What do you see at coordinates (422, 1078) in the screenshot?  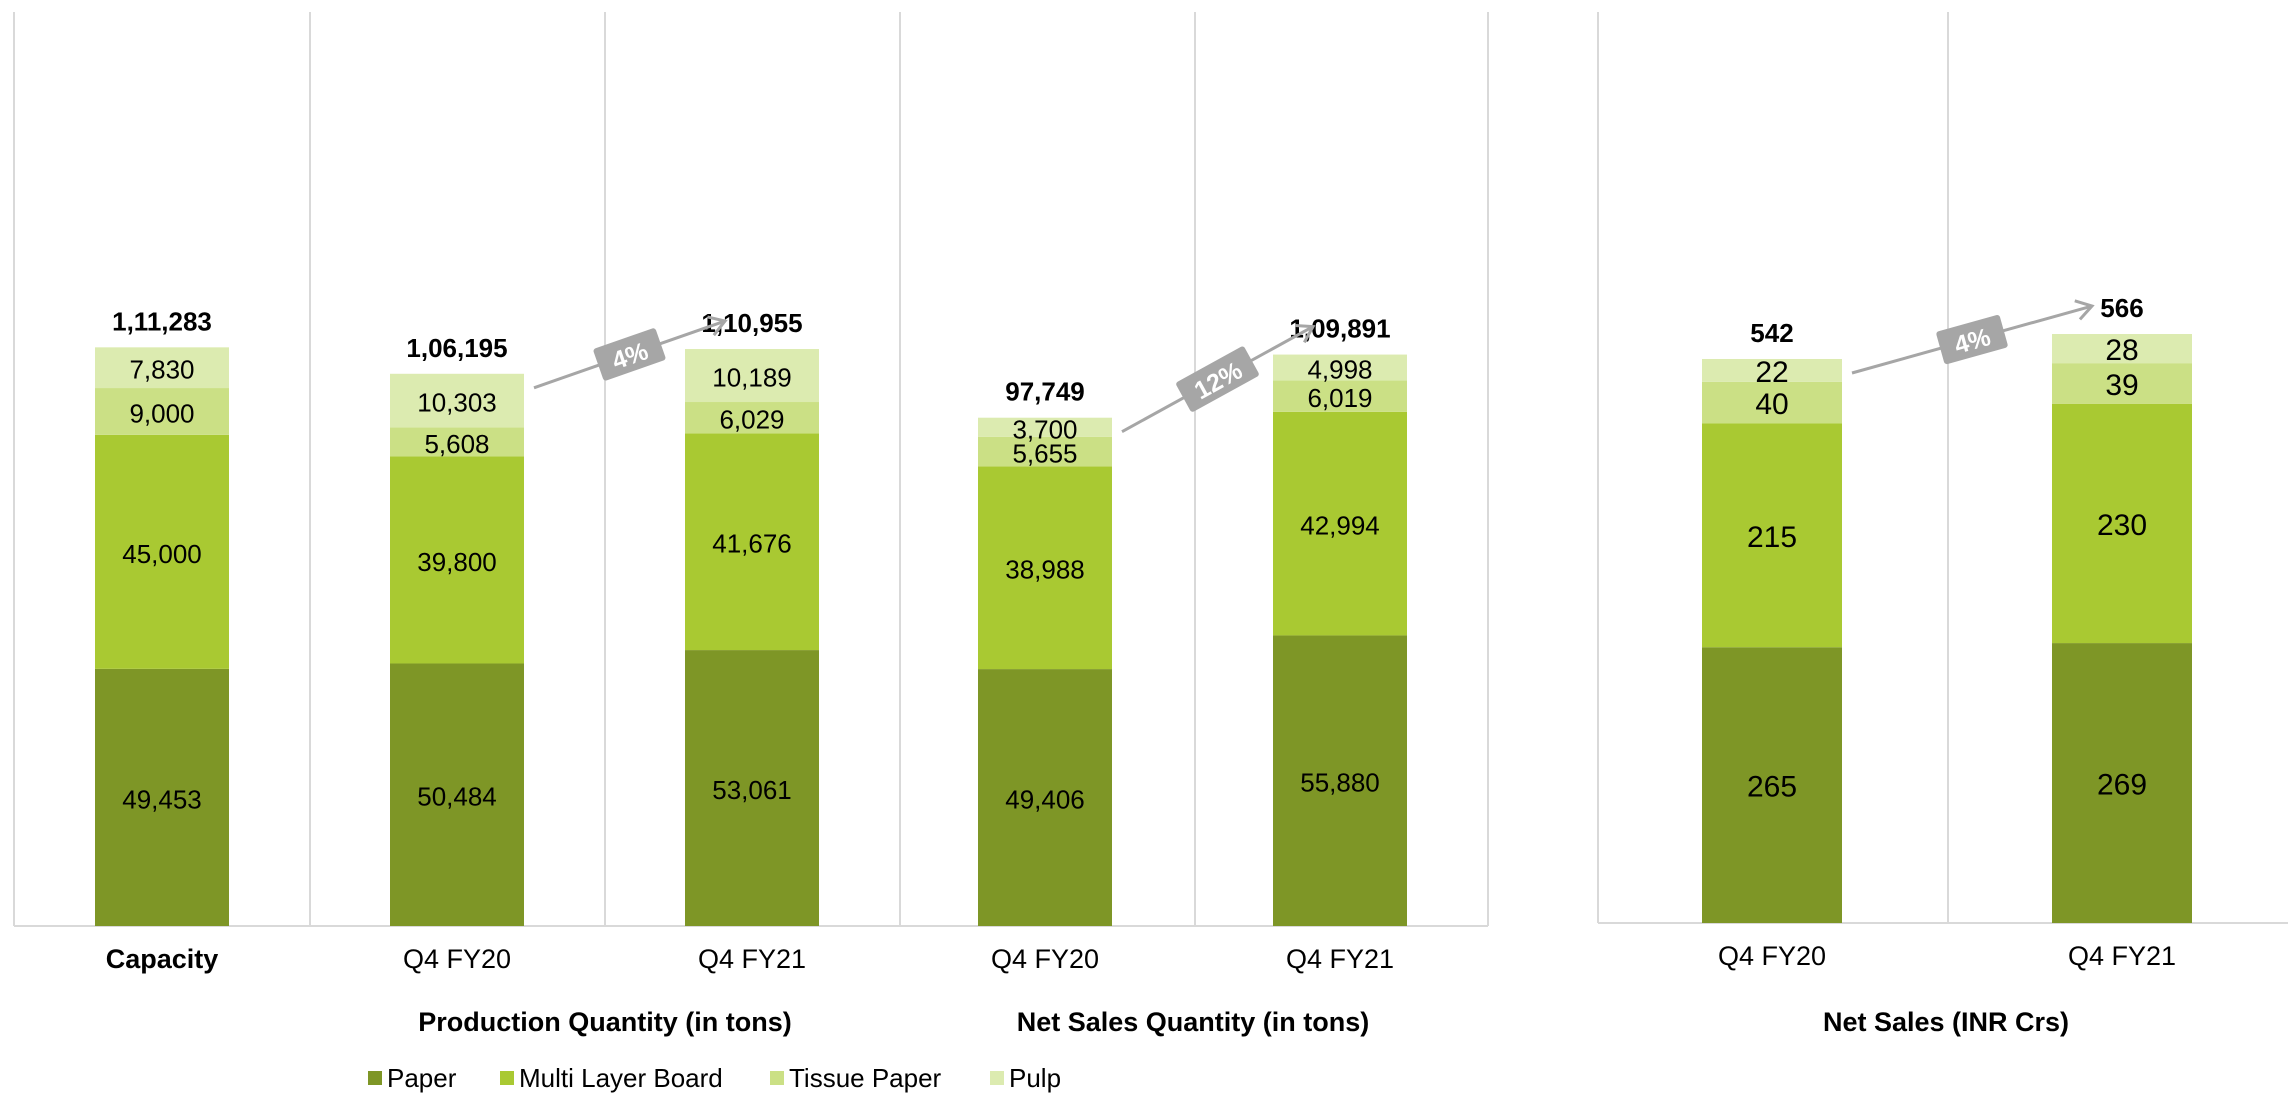 I see `legend-label: Paper` at bounding box center [422, 1078].